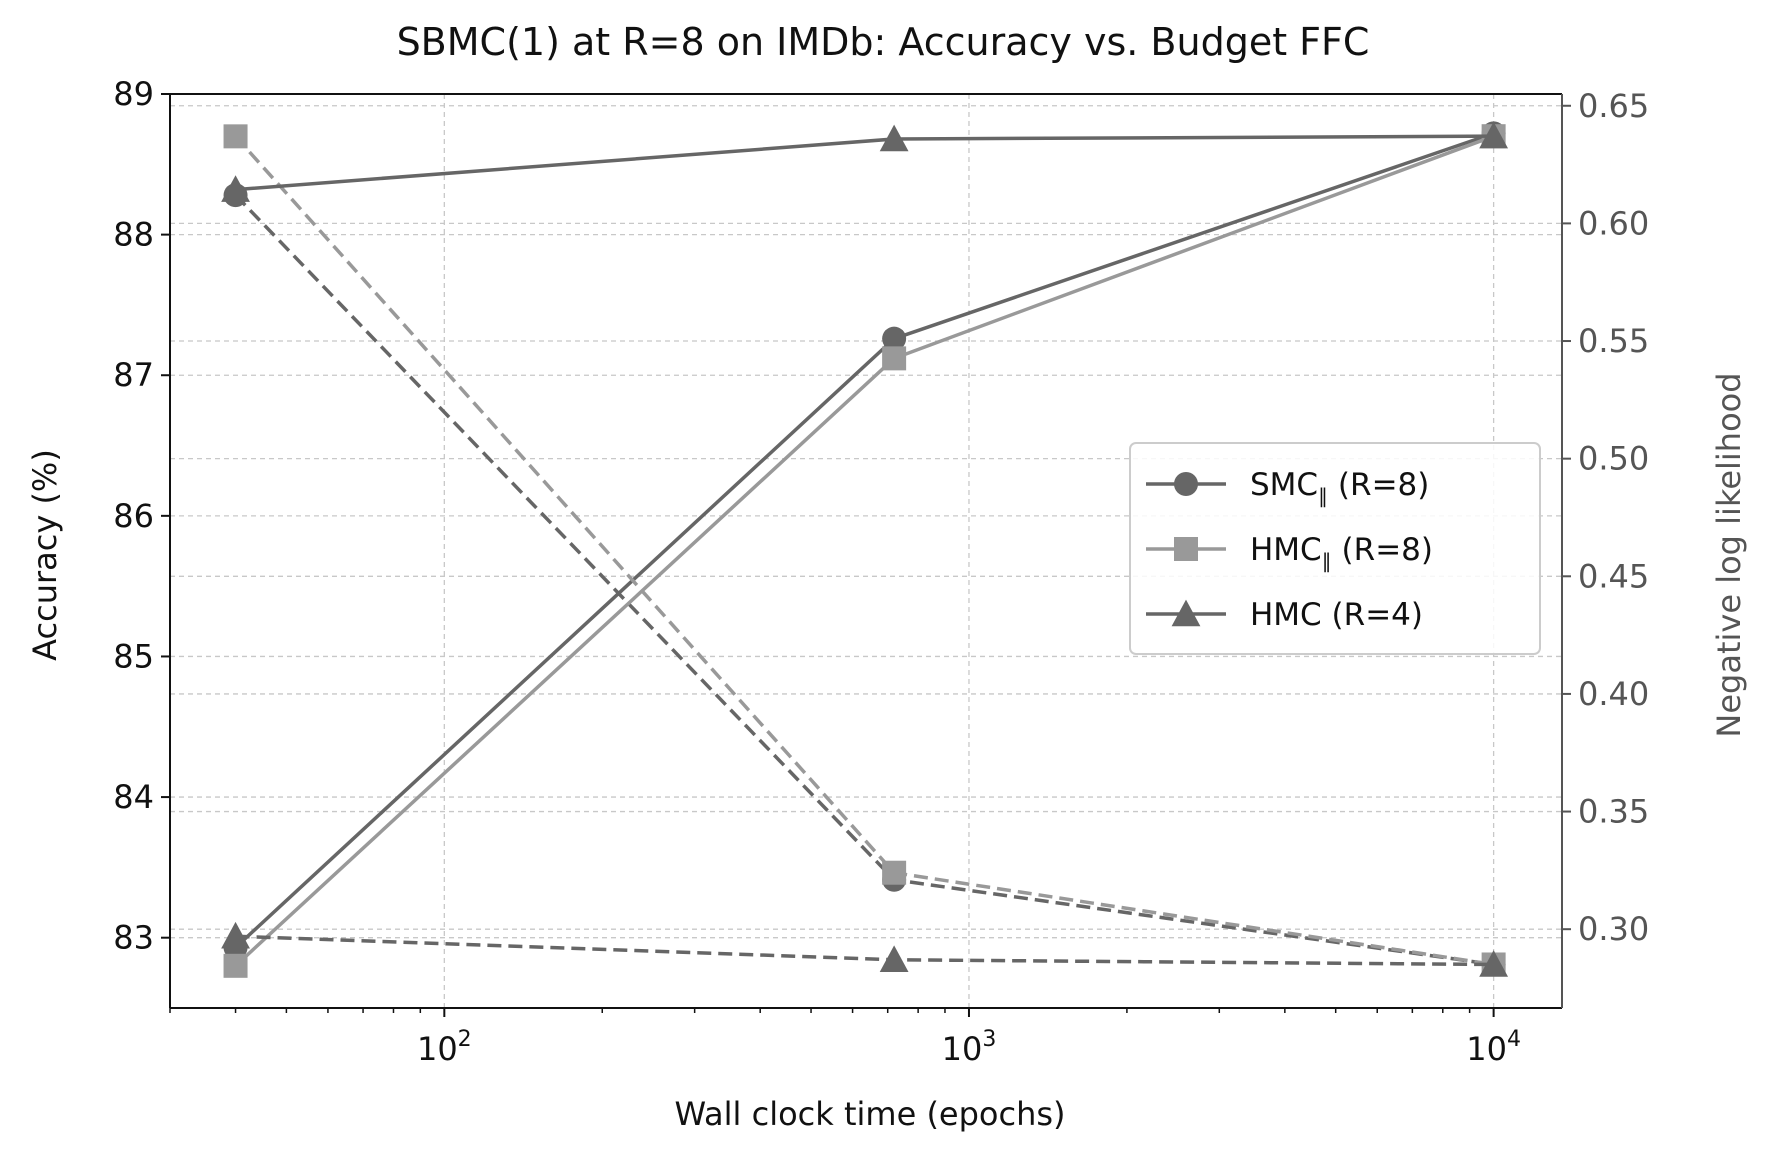 The width and height of the screenshot is (1766, 1163). What do you see at coordinates (133, 516) in the screenshot?
I see `y-tick-label: 86` at bounding box center [133, 516].